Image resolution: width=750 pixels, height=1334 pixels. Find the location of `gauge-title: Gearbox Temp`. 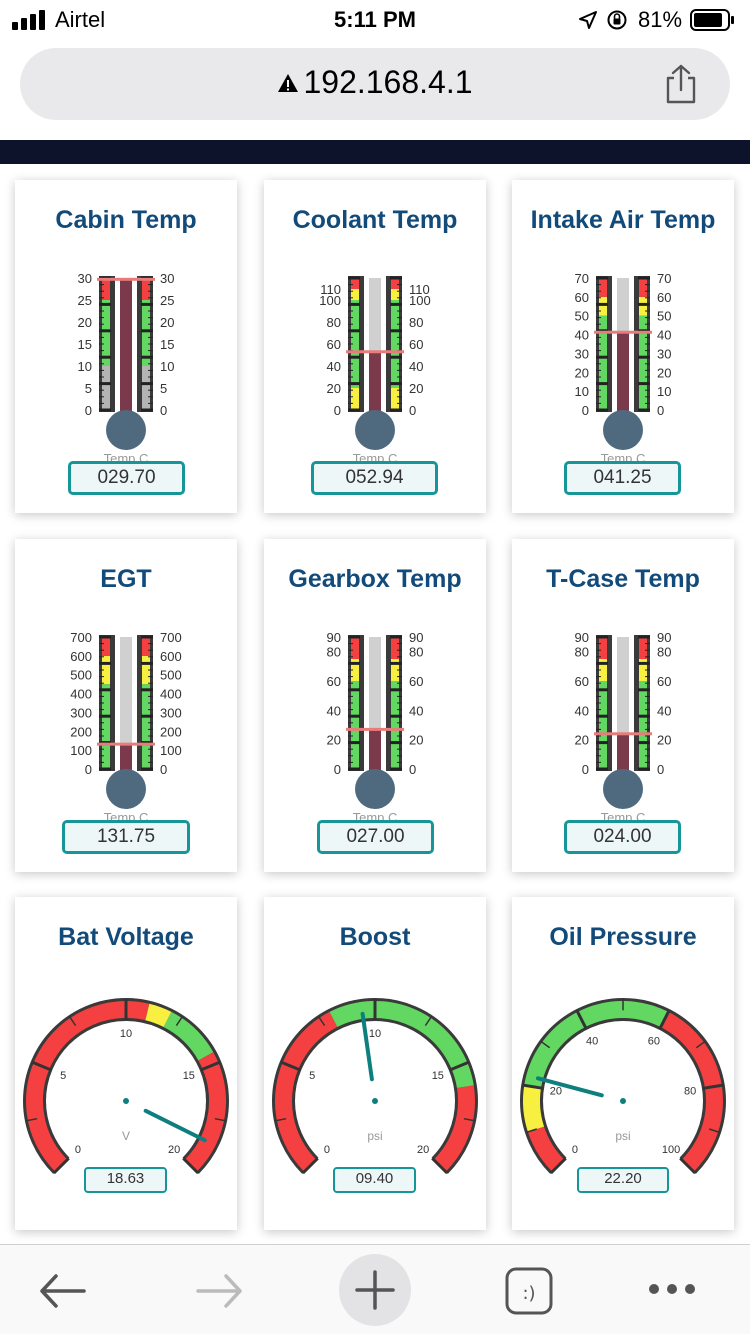

gauge-title: Gearbox Temp is located at coordinates (375, 579).